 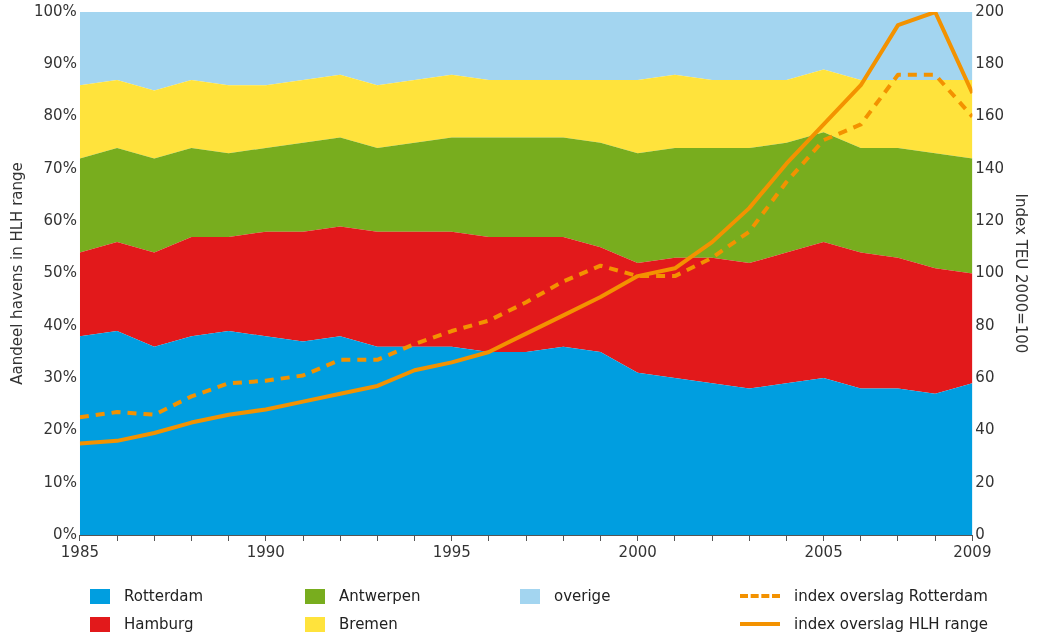 What do you see at coordinates (60, 324) in the screenshot?
I see `y-tick-label: 40%` at bounding box center [60, 324].